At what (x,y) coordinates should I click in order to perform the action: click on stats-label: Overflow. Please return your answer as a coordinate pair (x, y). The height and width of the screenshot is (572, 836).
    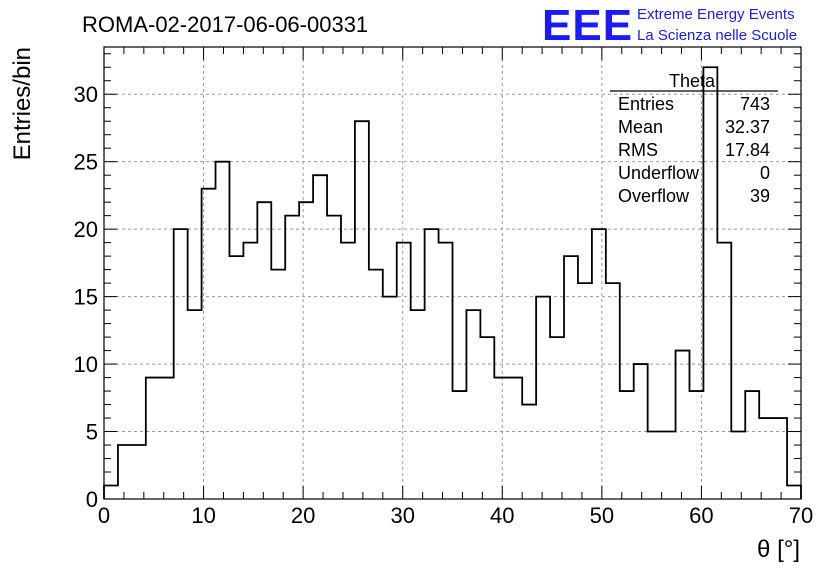
    Looking at the image, I should click on (654, 196).